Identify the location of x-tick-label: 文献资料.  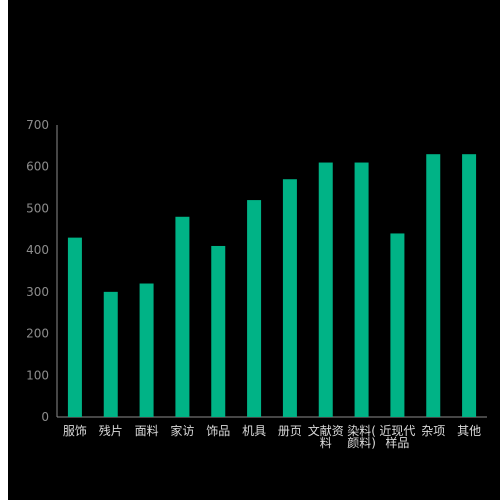
(326, 436).